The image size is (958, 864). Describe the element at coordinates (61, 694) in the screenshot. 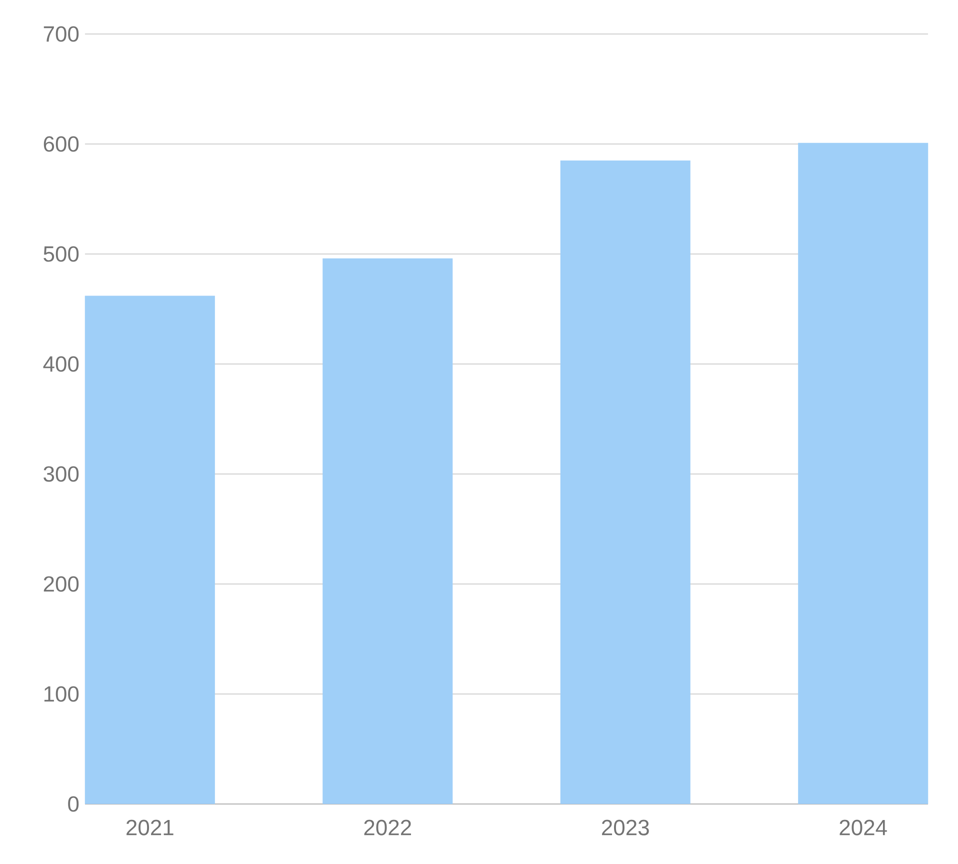

I see `y-tick-label: 100` at that location.